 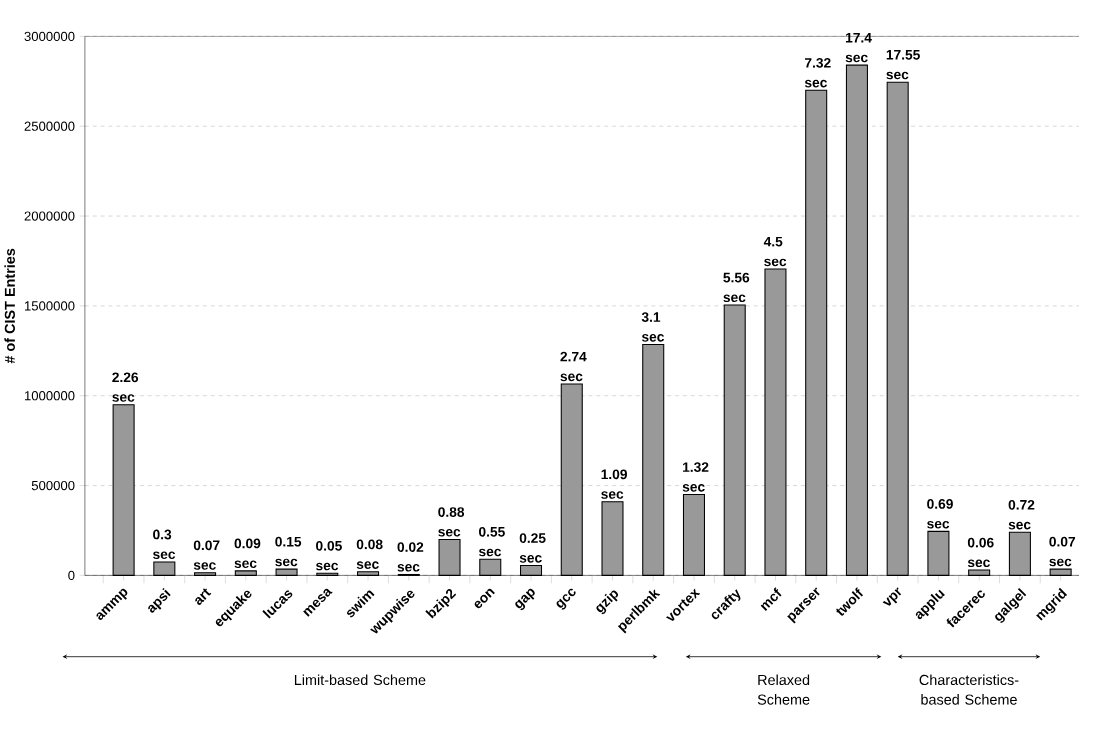 What do you see at coordinates (49, 306) in the screenshot?
I see `y-tick-label: 1500000` at bounding box center [49, 306].